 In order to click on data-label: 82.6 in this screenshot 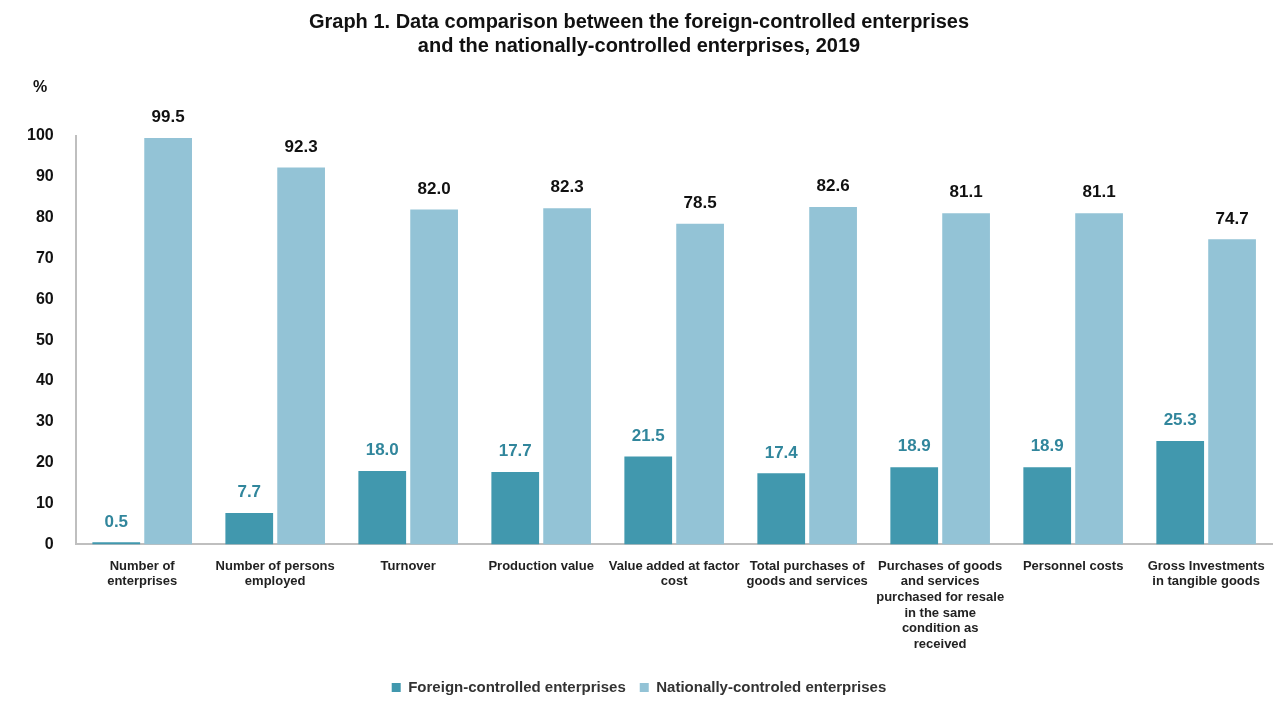, I will do `click(833, 186)`.